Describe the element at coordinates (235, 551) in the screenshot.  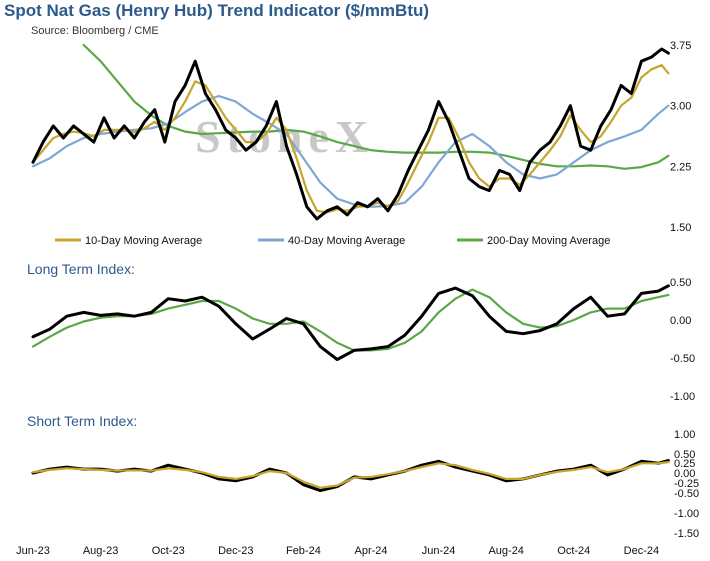
I see `x-tick-label: Dec-23` at that location.